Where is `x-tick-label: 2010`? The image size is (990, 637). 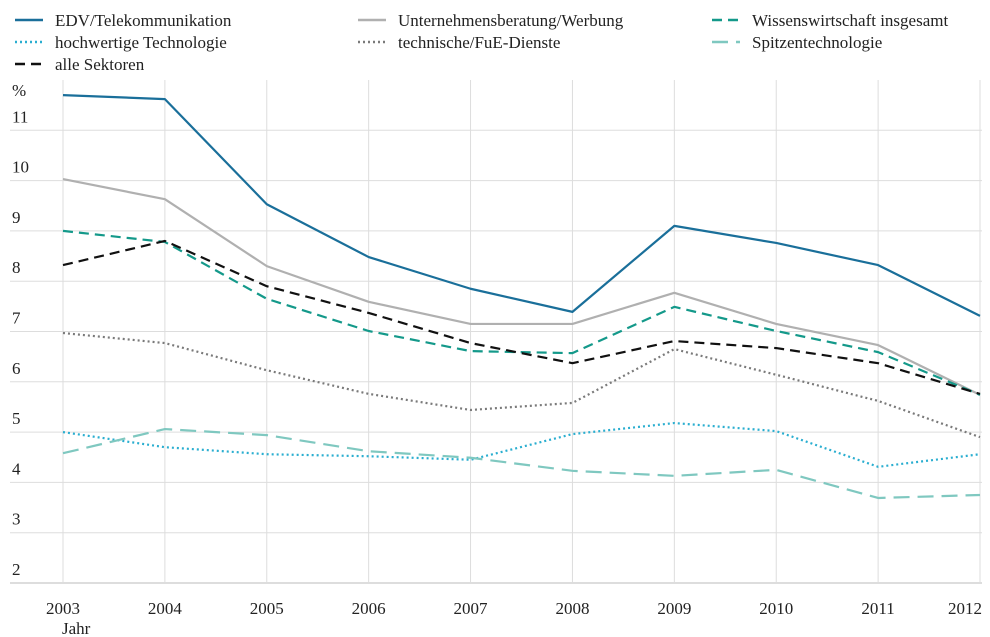
x-tick-label: 2010 is located at coordinates (776, 608).